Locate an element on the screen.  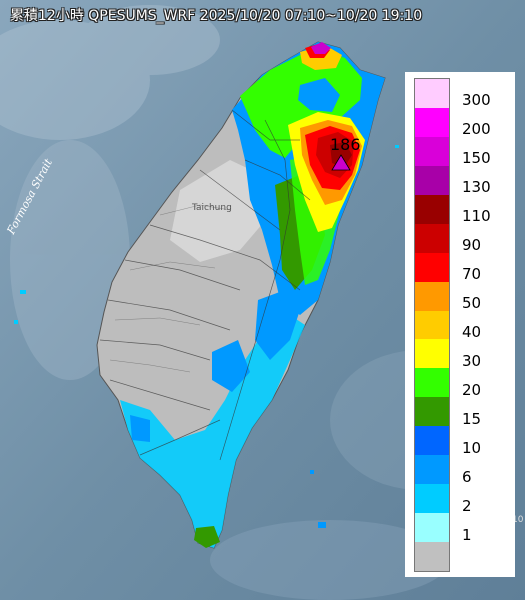
edge-label: 10 is located at coordinates (518, 520).